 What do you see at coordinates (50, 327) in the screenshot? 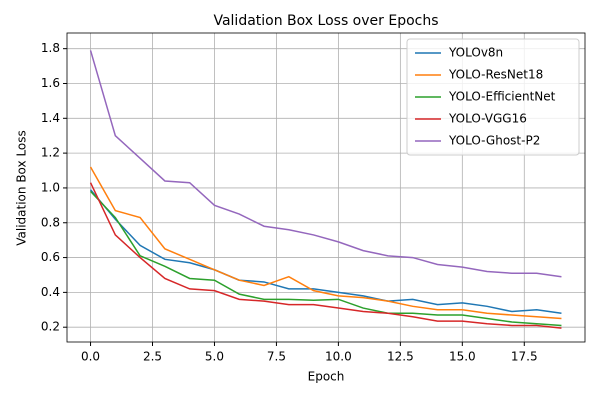
I see `y-tick-label: 0.2` at bounding box center [50, 327].